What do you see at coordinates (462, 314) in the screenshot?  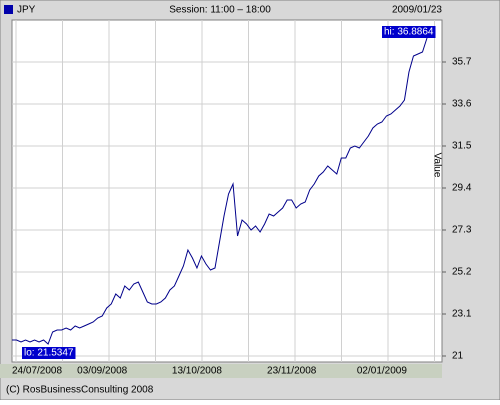 I see `y-tick-label: 23.1` at bounding box center [462, 314].